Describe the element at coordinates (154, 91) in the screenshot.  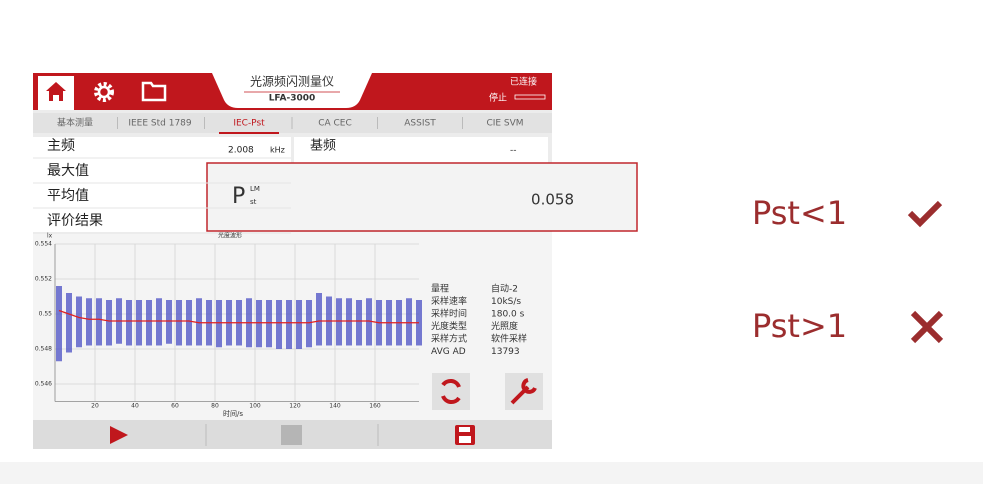
I see `folder-button` at that location.